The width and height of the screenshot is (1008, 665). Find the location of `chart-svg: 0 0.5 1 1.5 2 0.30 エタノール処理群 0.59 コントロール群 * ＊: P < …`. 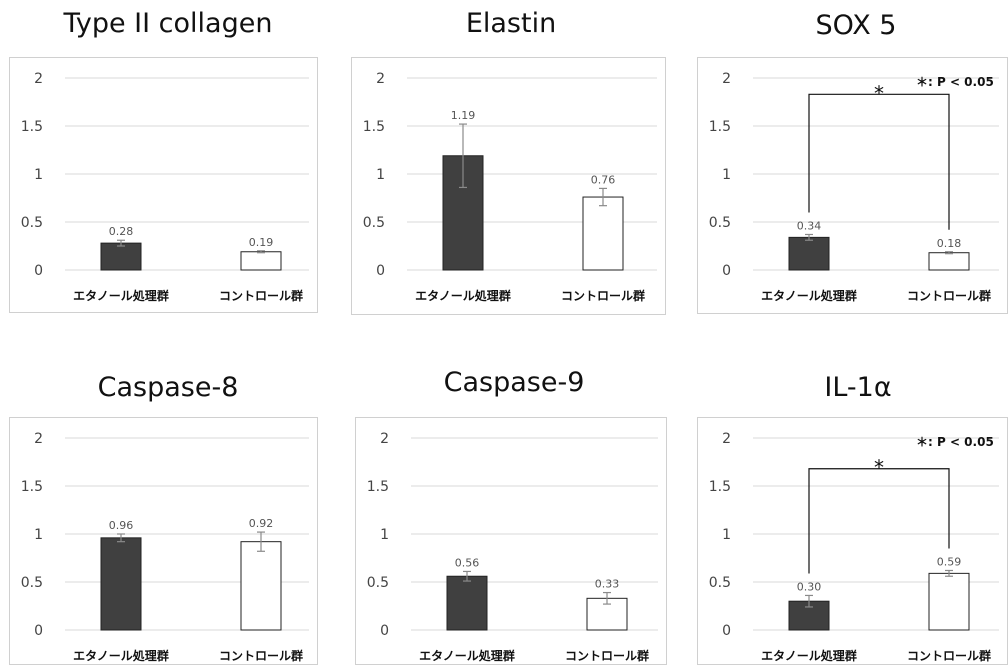

chart-svg: 0 0.5 1 1.5 2 0.30 エタノール処理群 0.59 コントロール群 * ＊: P < … is located at coordinates (854, 547).